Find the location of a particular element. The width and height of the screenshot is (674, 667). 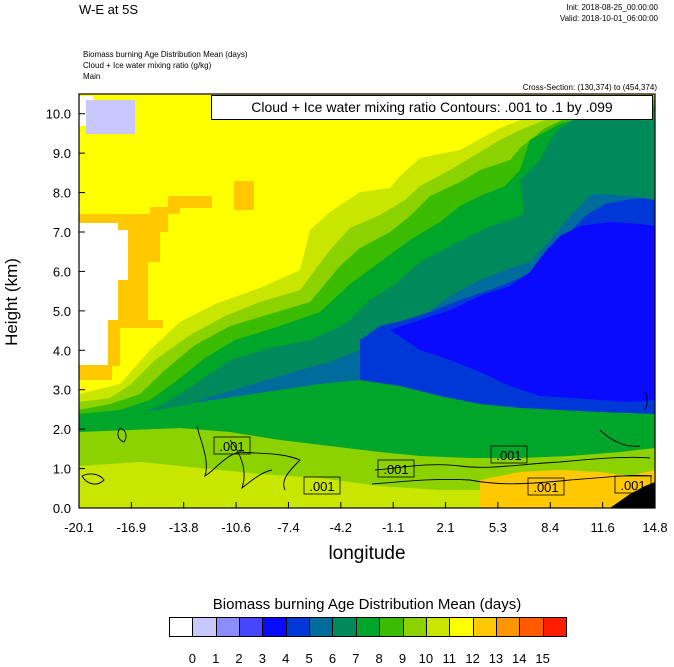

y-tick-label: 2.0 is located at coordinates (62, 429).